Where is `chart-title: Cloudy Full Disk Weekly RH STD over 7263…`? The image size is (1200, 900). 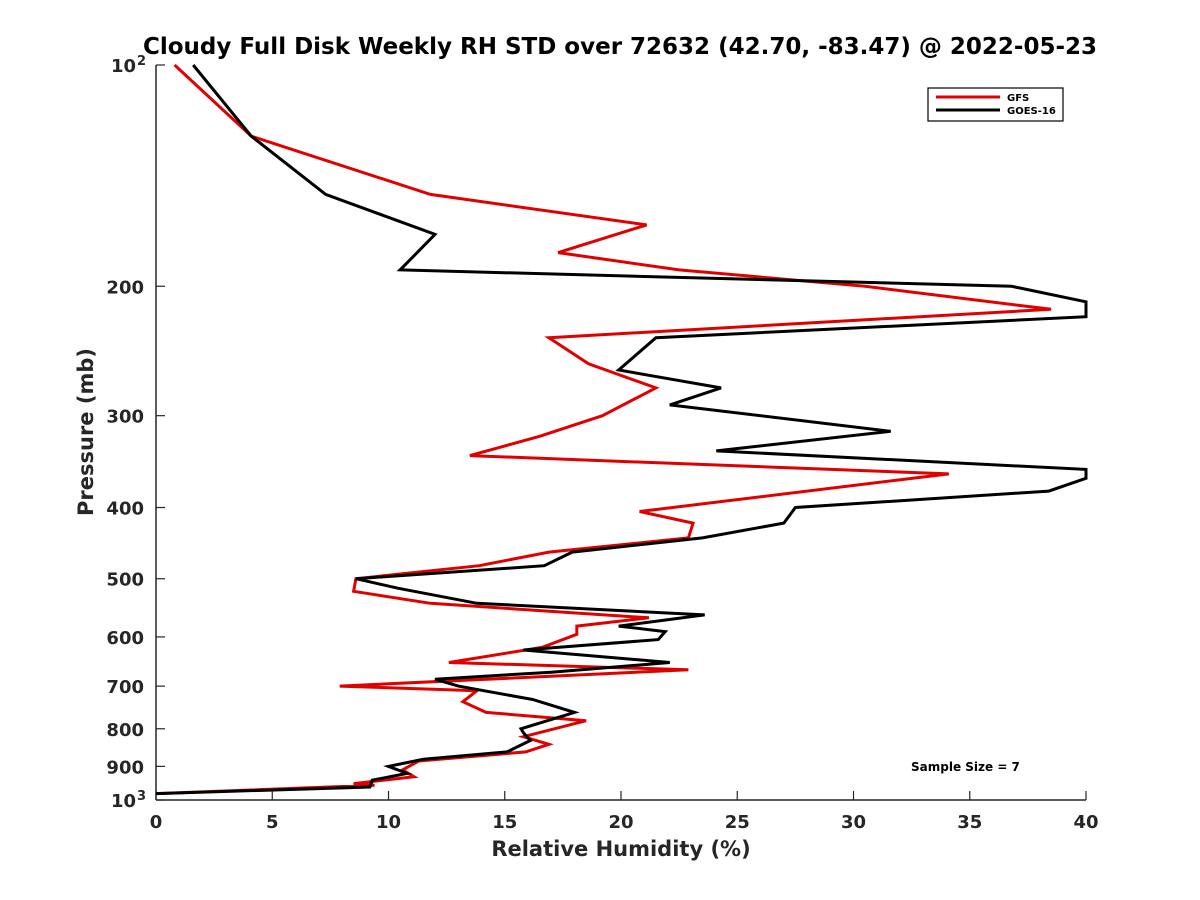 chart-title: Cloudy Full Disk Weekly RH STD over 7263… is located at coordinates (620, 47).